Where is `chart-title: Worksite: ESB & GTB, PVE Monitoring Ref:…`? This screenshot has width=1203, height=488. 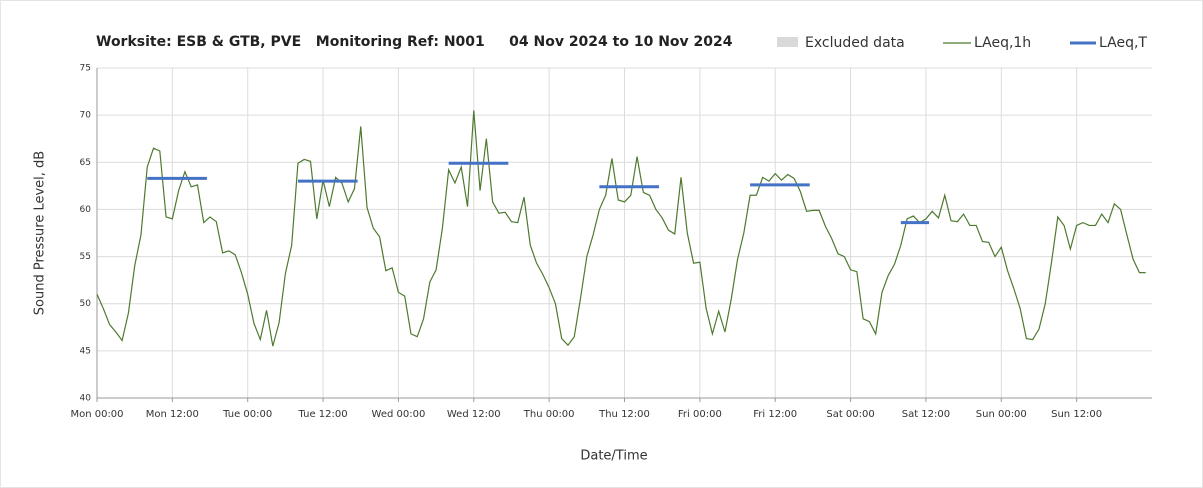 chart-title: Worksite: ESB & GTB, PVE Monitoring Ref:… is located at coordinates (414, 42).